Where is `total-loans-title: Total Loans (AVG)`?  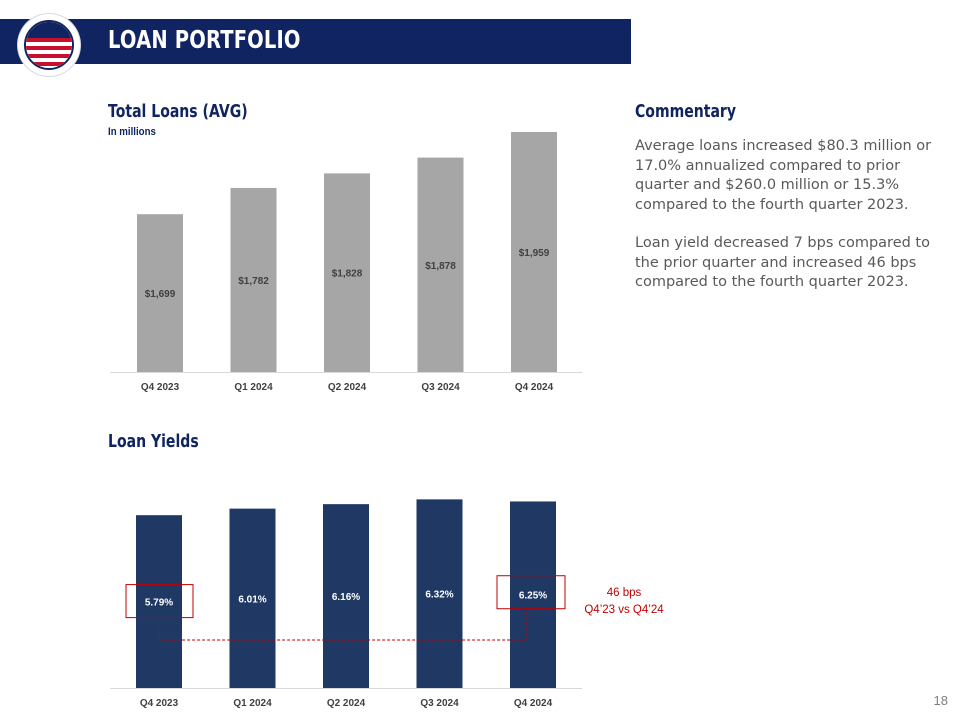 total-loans-title: Total Loans (AVG) is located at coordinates (178, 111).